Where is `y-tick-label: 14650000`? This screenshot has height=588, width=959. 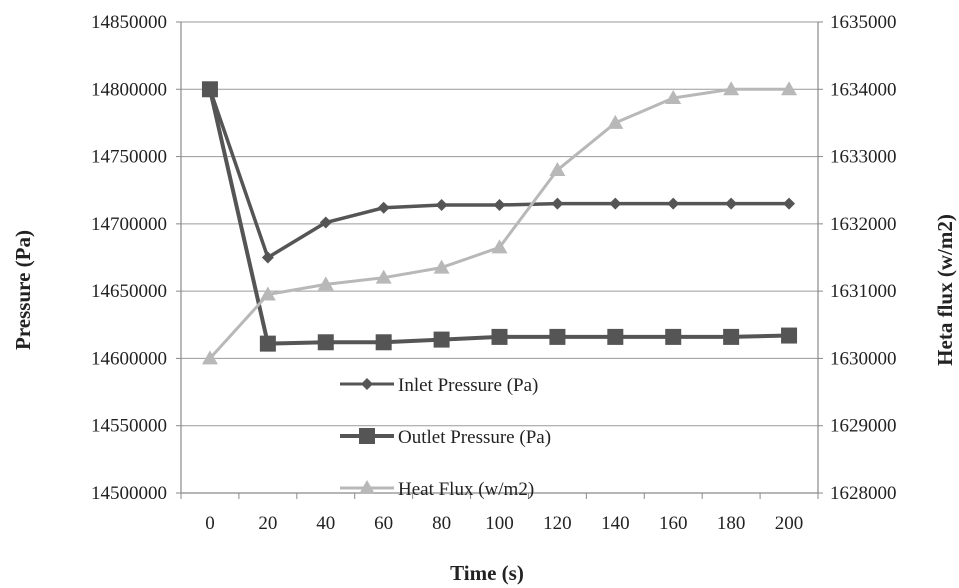
y-tick-label: 14650000 is located at coordinates (129, 291).